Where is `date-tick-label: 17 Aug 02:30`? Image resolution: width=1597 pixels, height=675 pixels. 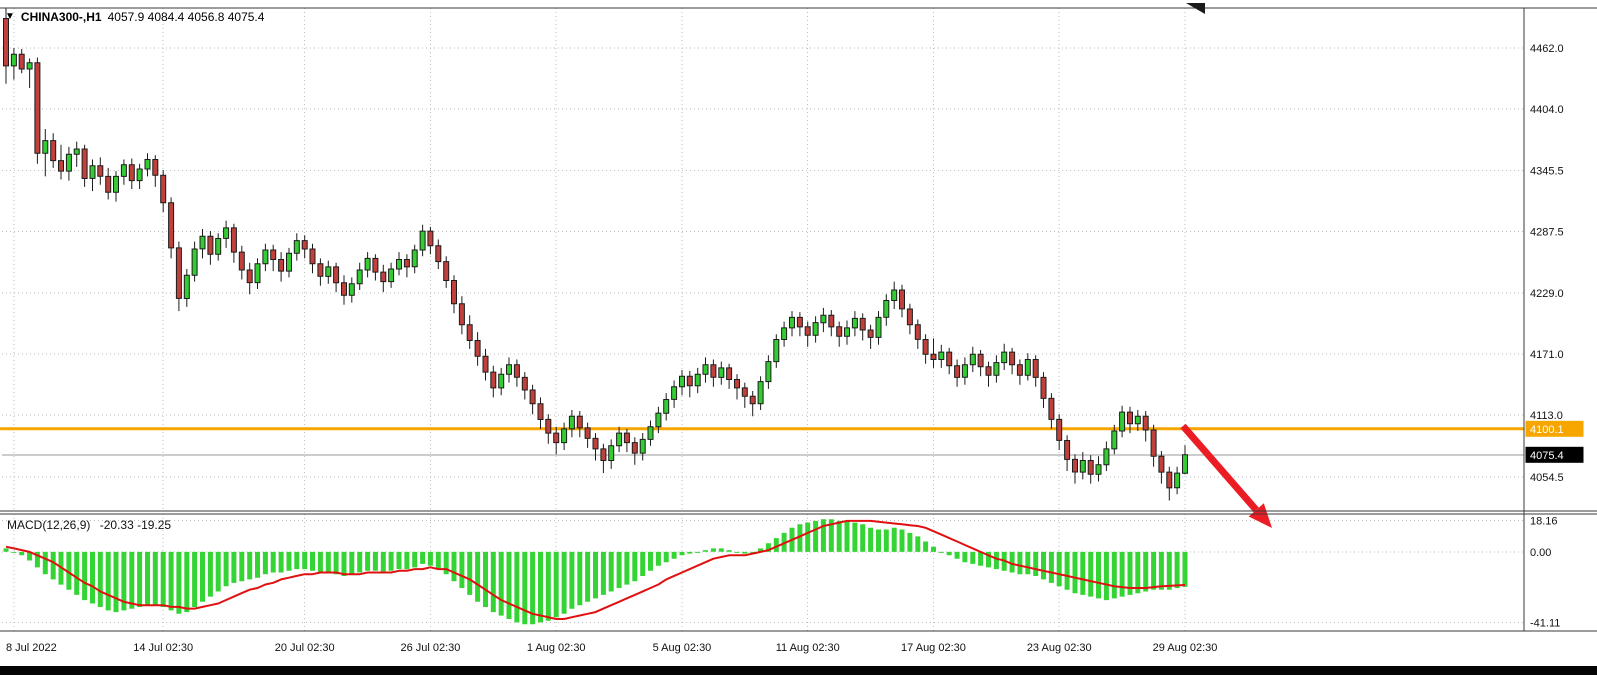 date-tick-label: 17 Aug 02:30 is located at coordinates (933, 648).